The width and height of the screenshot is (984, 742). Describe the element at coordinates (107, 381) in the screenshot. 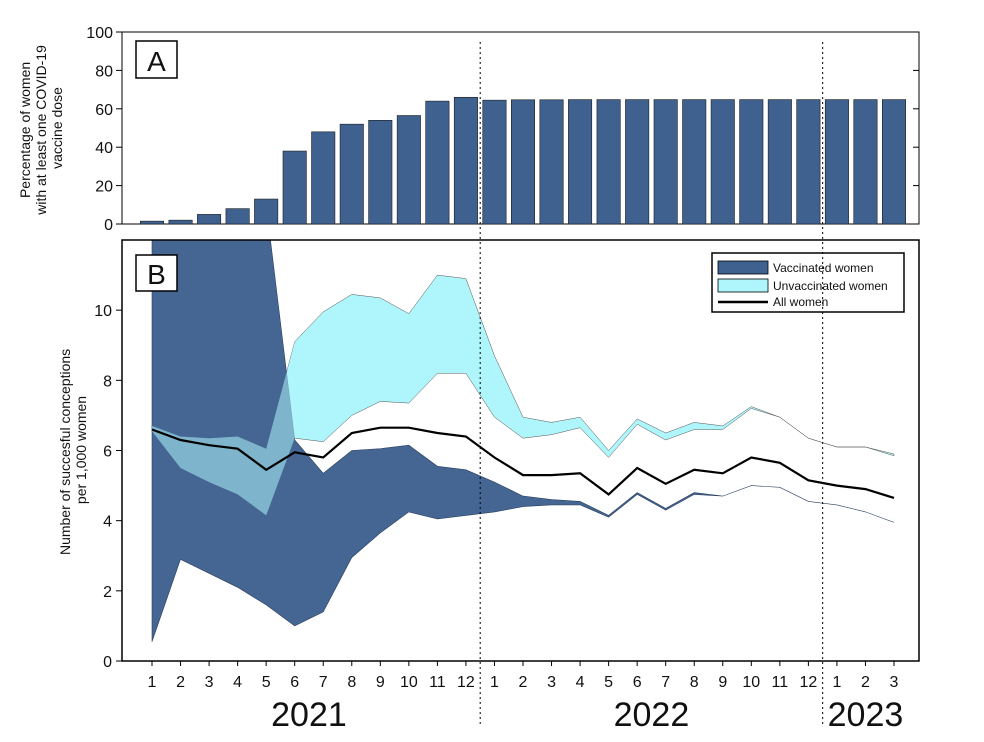

I see `panel-b-y-tick-label: 8` at that location.